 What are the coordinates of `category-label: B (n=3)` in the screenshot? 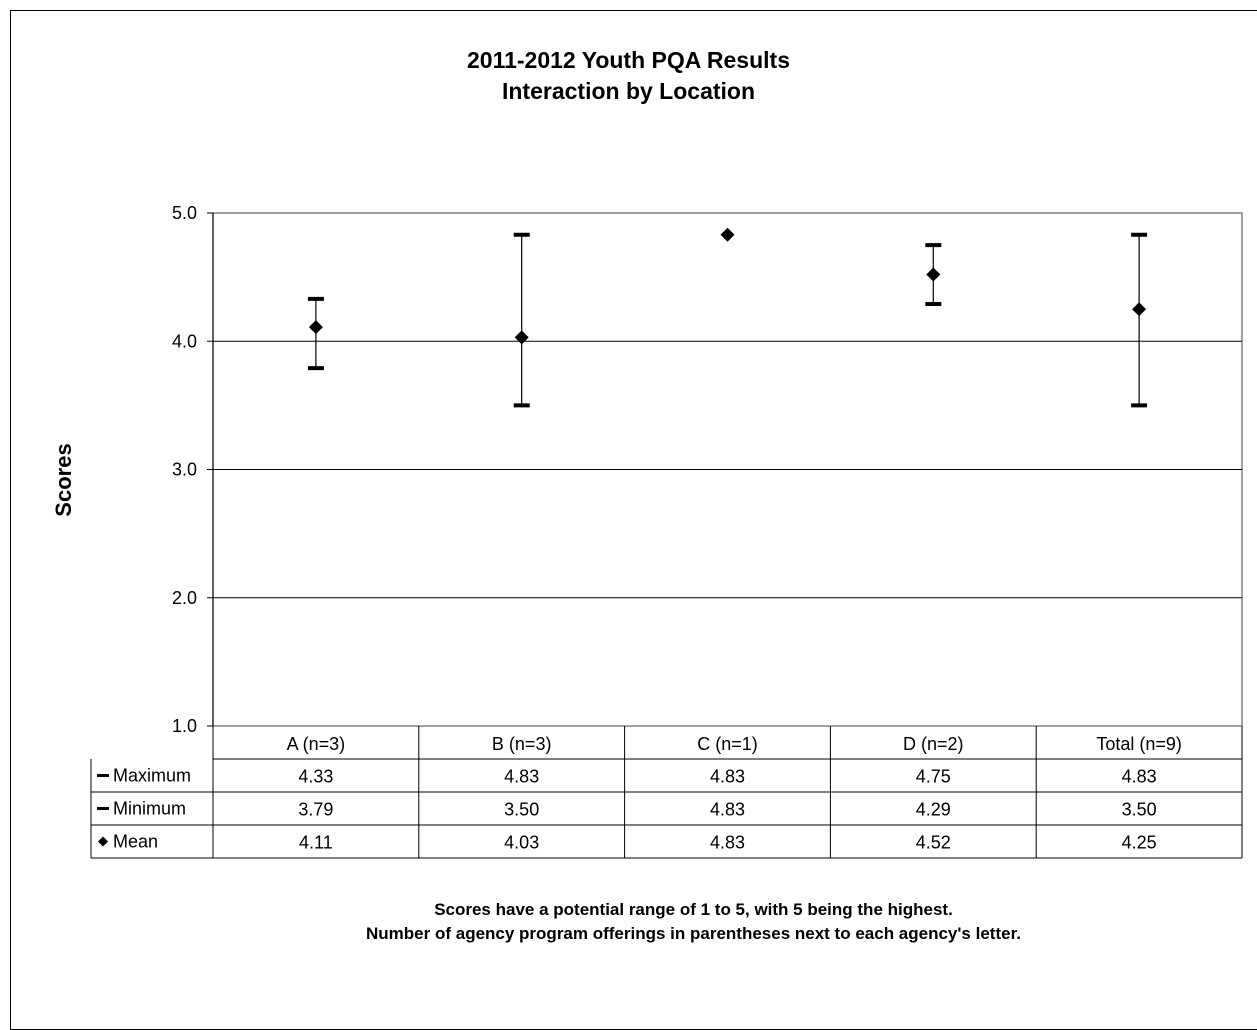 It's located at (522, 744).